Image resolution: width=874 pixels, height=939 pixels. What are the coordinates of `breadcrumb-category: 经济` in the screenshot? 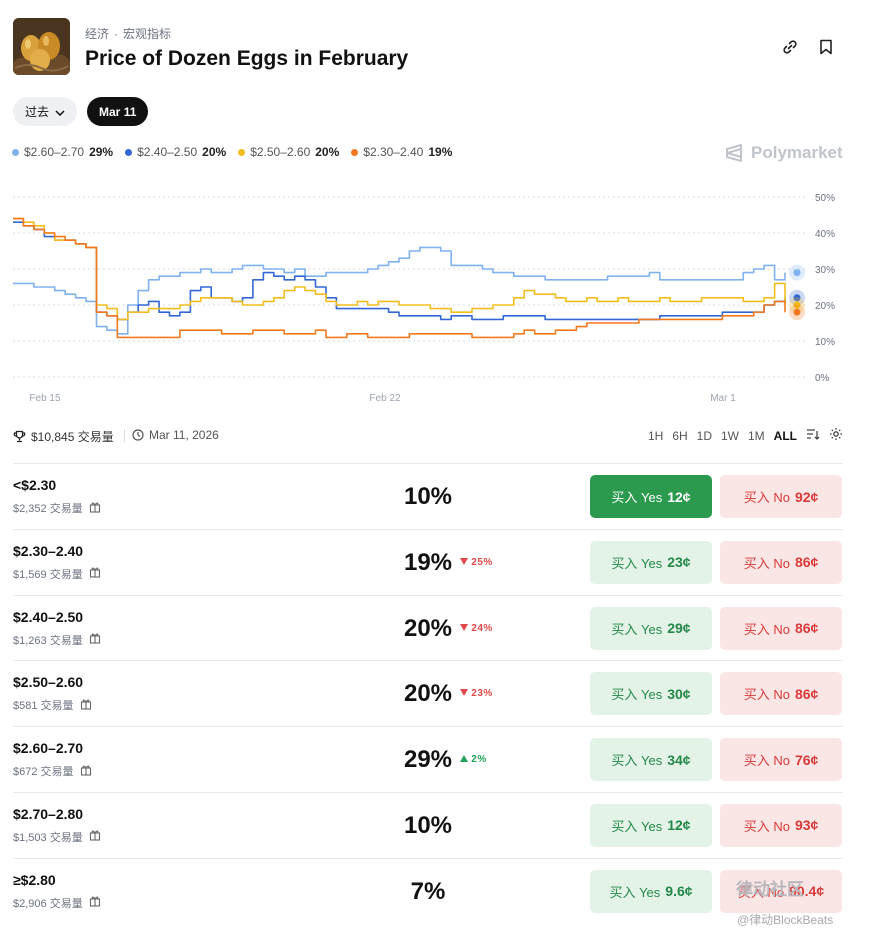 It's located at (97, 34).